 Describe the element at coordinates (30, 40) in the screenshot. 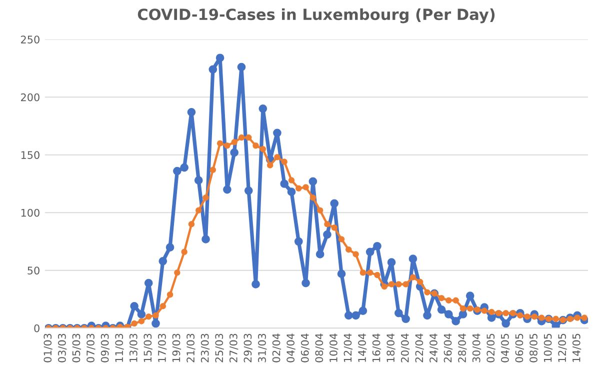

I see `y-tick-label: 250` at that location.